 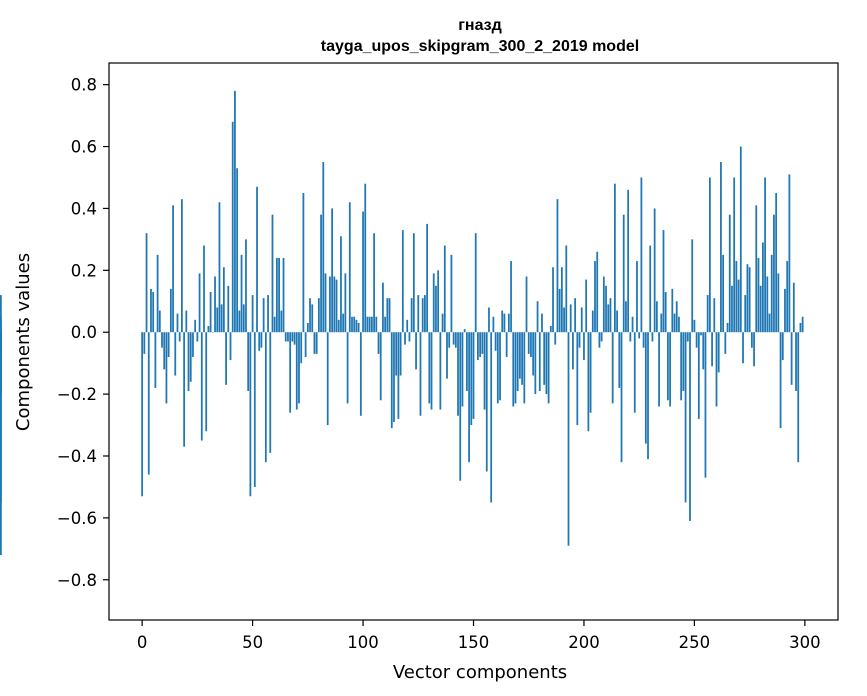 I want to click on x-tick-label: 50, so click(x=252, y=642).